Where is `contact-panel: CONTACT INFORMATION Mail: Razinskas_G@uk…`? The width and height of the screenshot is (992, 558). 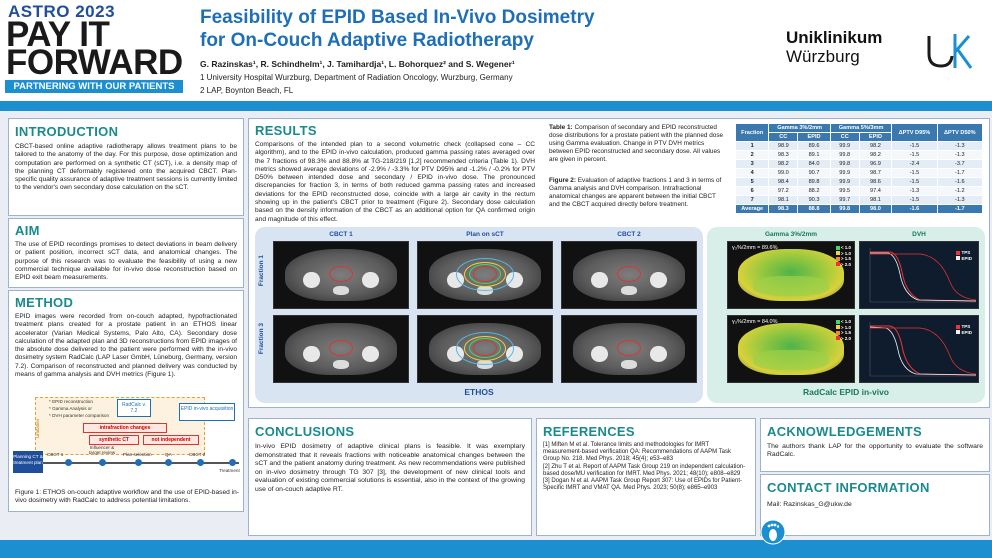
contact-panel: CONTACT INFORMATION Mail: Razinskas_G@uk… is located at coordinates (875, 505).